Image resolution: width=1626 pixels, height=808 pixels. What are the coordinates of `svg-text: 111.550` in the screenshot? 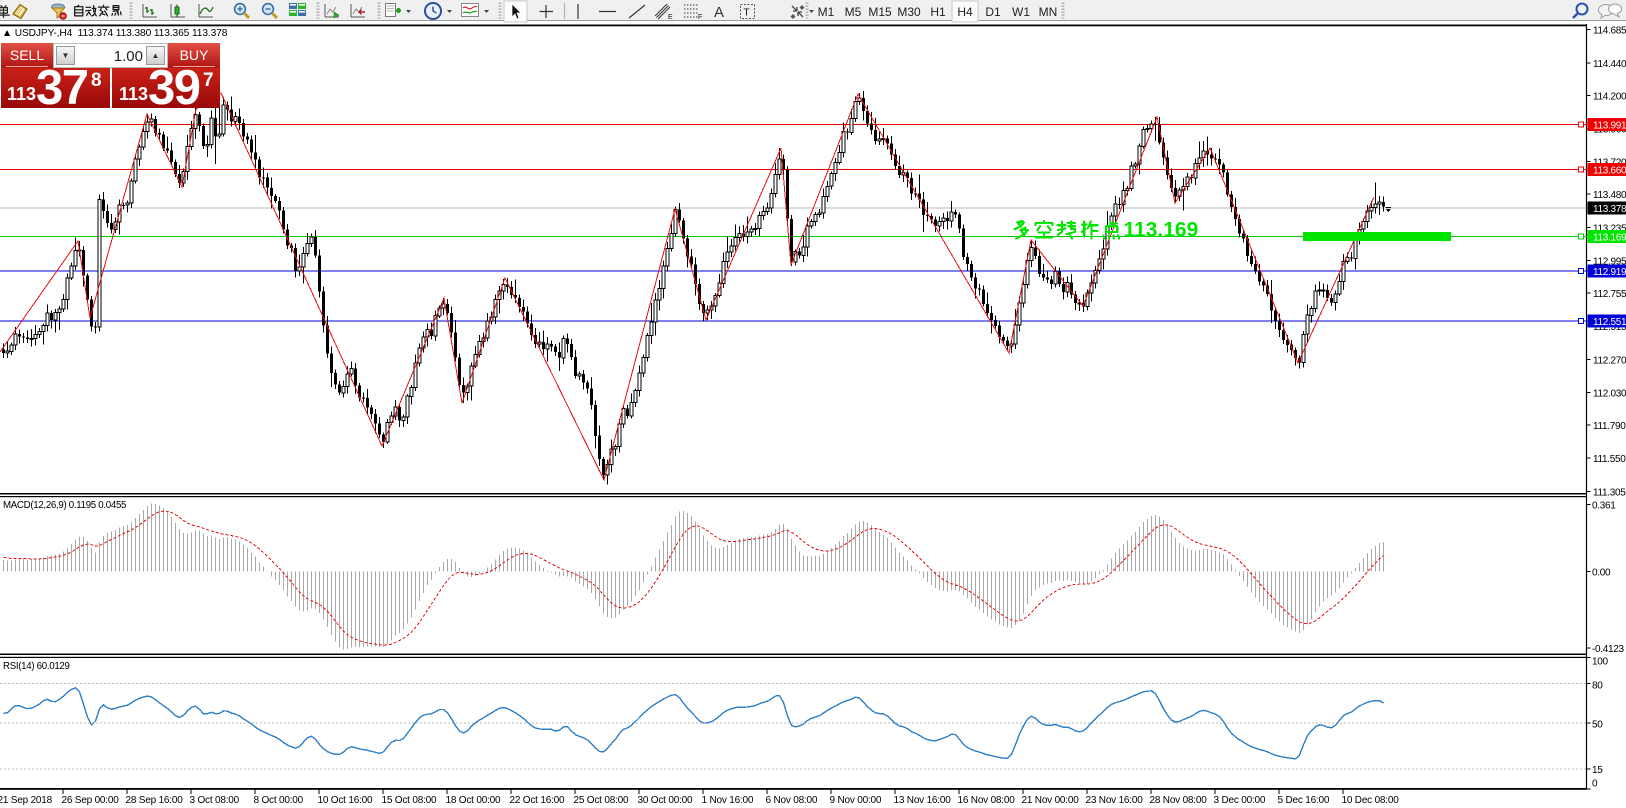 It's located at (1609, 459).